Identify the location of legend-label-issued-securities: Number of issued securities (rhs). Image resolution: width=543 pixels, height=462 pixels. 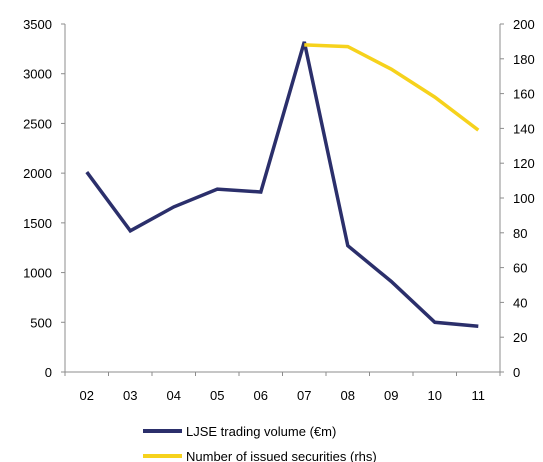
(281, 455).